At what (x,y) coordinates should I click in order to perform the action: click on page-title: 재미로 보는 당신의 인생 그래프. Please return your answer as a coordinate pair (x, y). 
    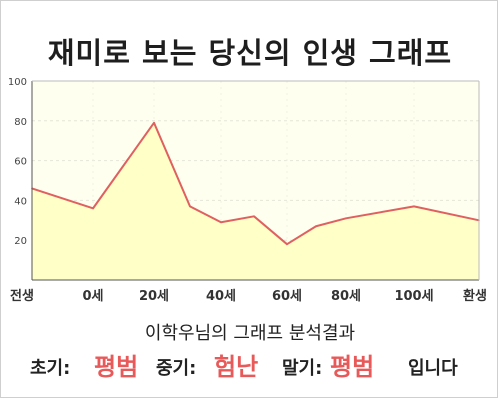
    Looking at the image, I should click on (250, 53).